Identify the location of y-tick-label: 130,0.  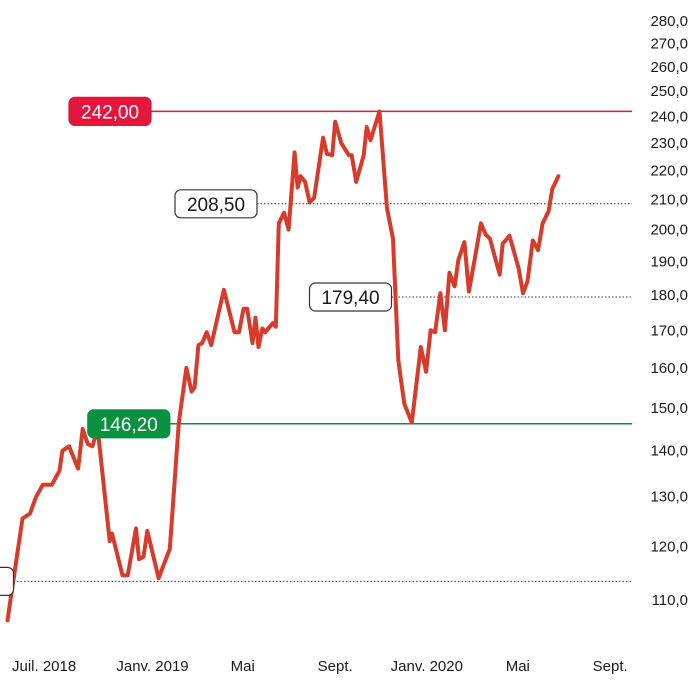
(669, 497).